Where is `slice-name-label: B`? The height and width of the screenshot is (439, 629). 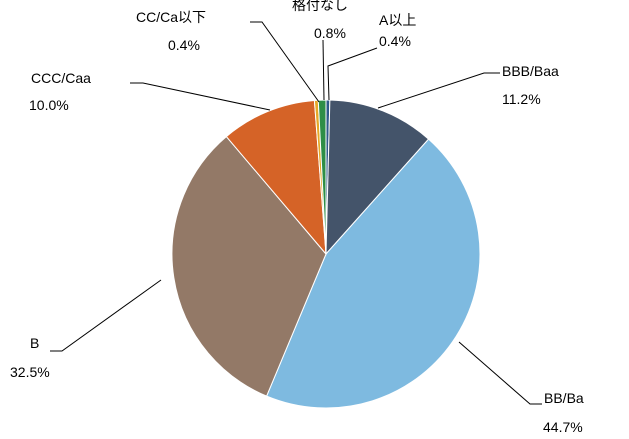 slice-name-label: B is located at coordinates (34, 343).